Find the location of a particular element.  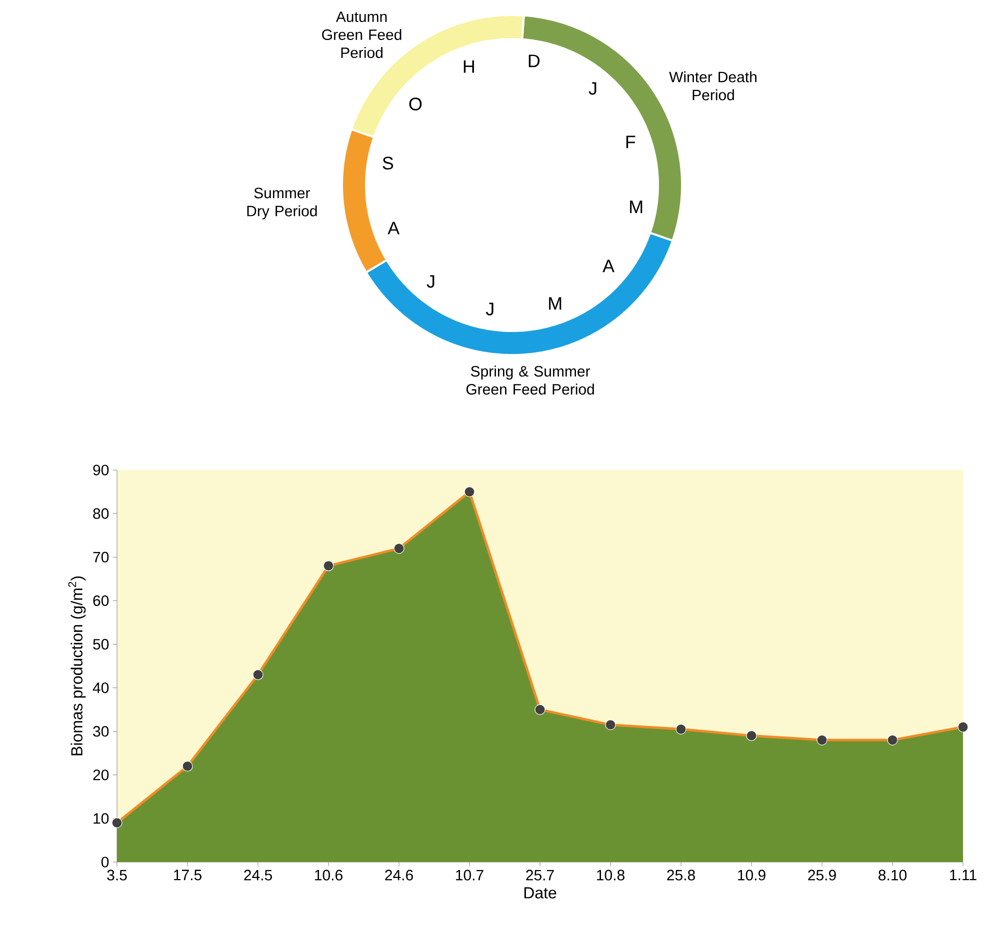

y-tick-label: 60 is located at coordinates (101, 600).